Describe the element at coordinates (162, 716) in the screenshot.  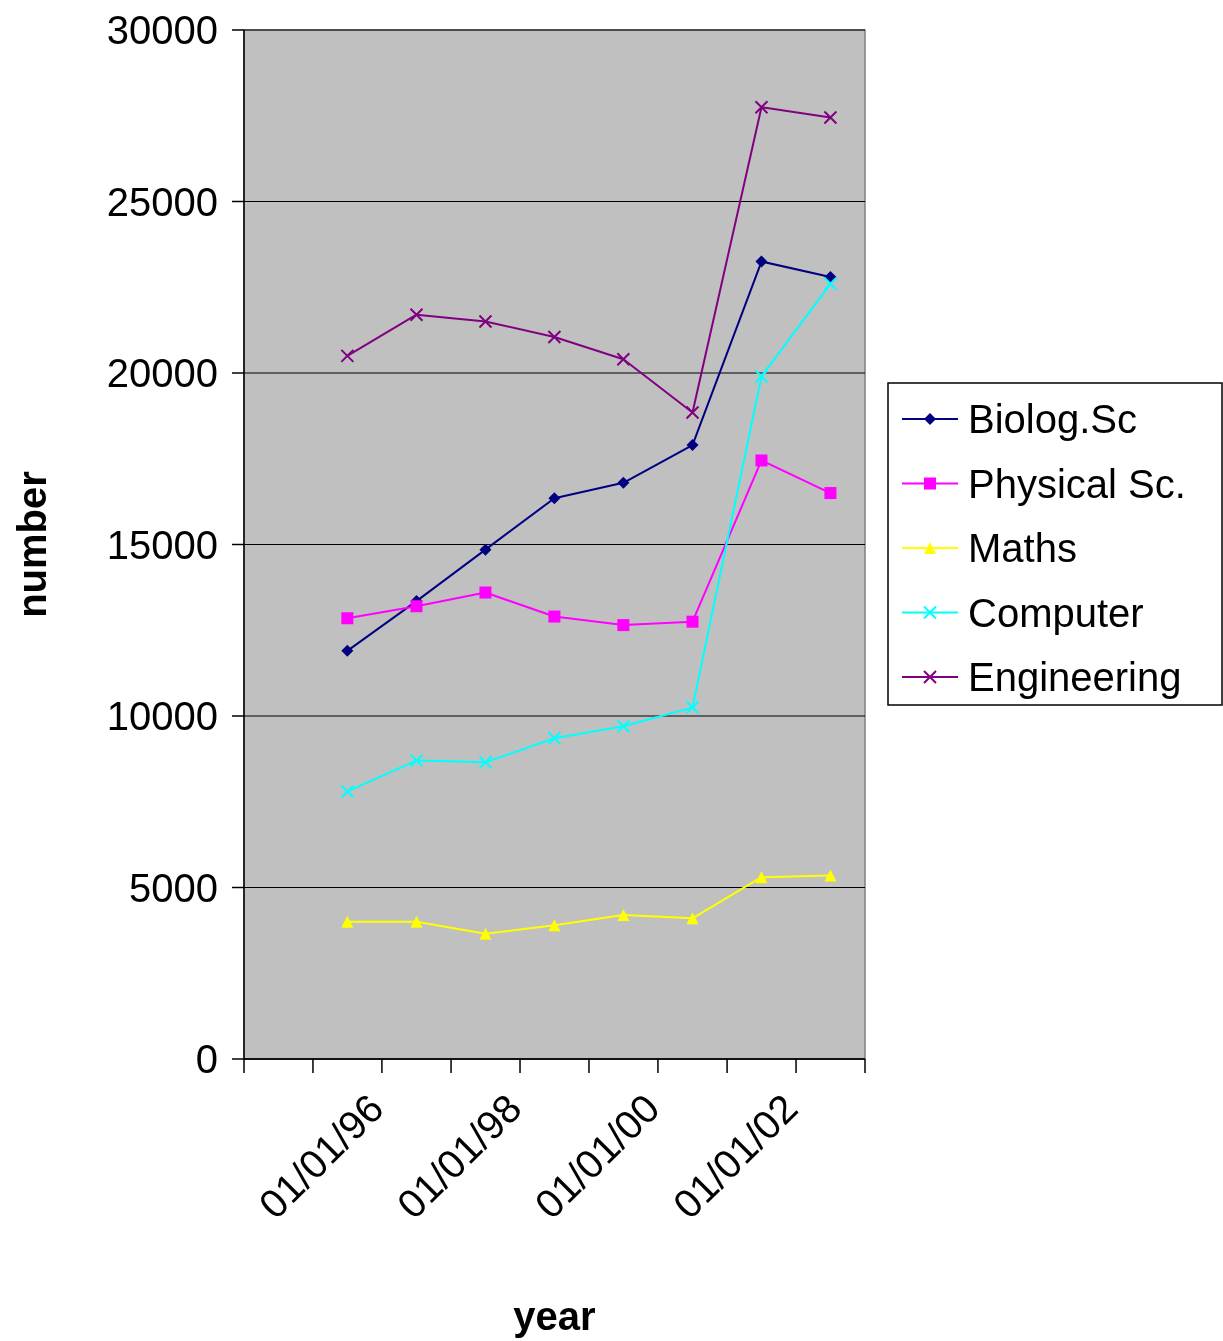
I see `y-tick-label: 10000` at that location.